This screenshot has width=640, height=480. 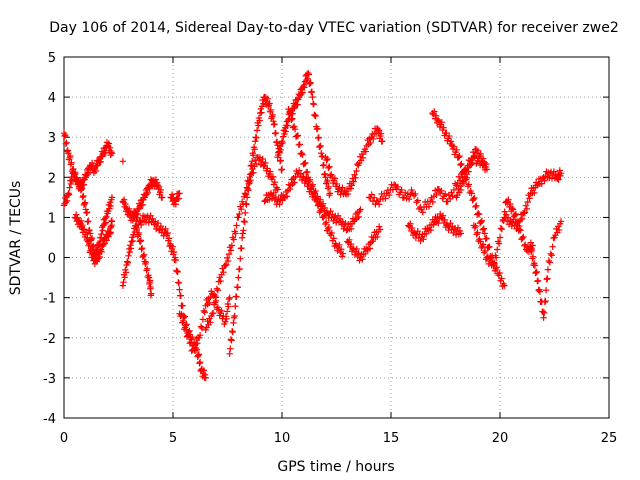 I want to click on y-tick-label: 1, so click(x=52, y=218).